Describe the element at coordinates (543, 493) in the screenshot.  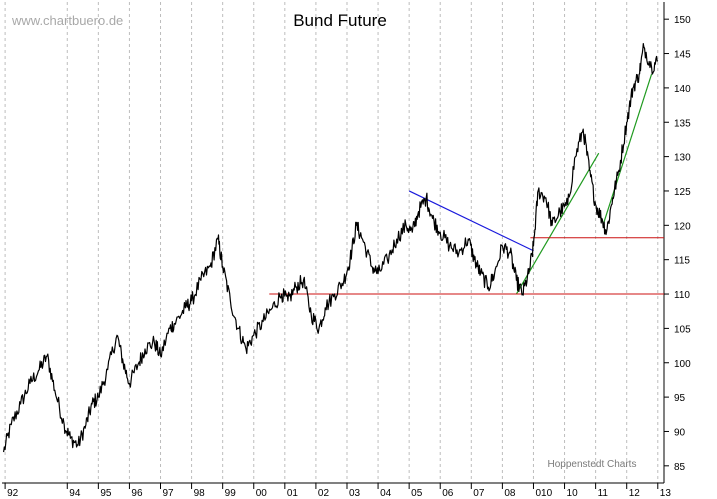
I see `x-tick-label: 010` at that location.